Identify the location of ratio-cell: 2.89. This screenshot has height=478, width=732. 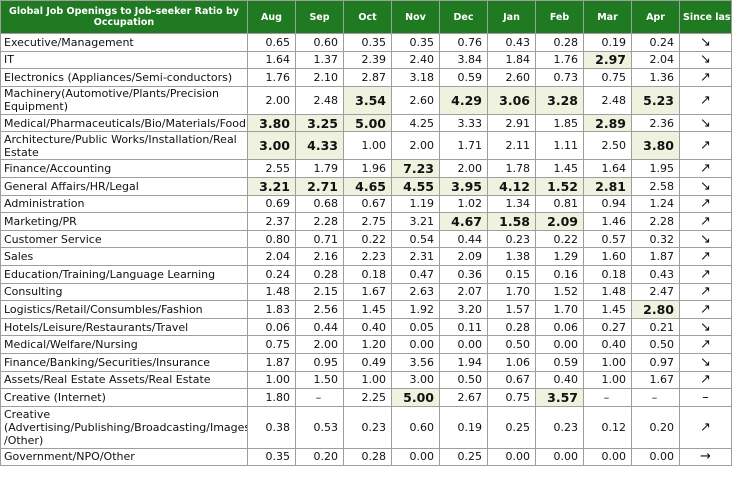
(607, 123).